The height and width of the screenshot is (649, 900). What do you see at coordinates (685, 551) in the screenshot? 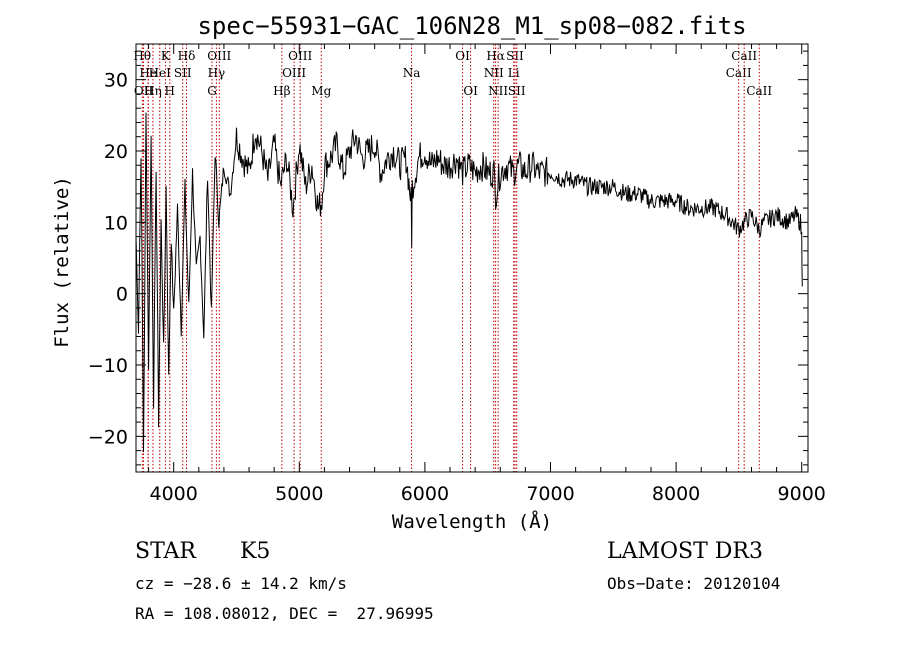
I see `survey-name: LAMOST DR3` at bounding box center [685, 551].